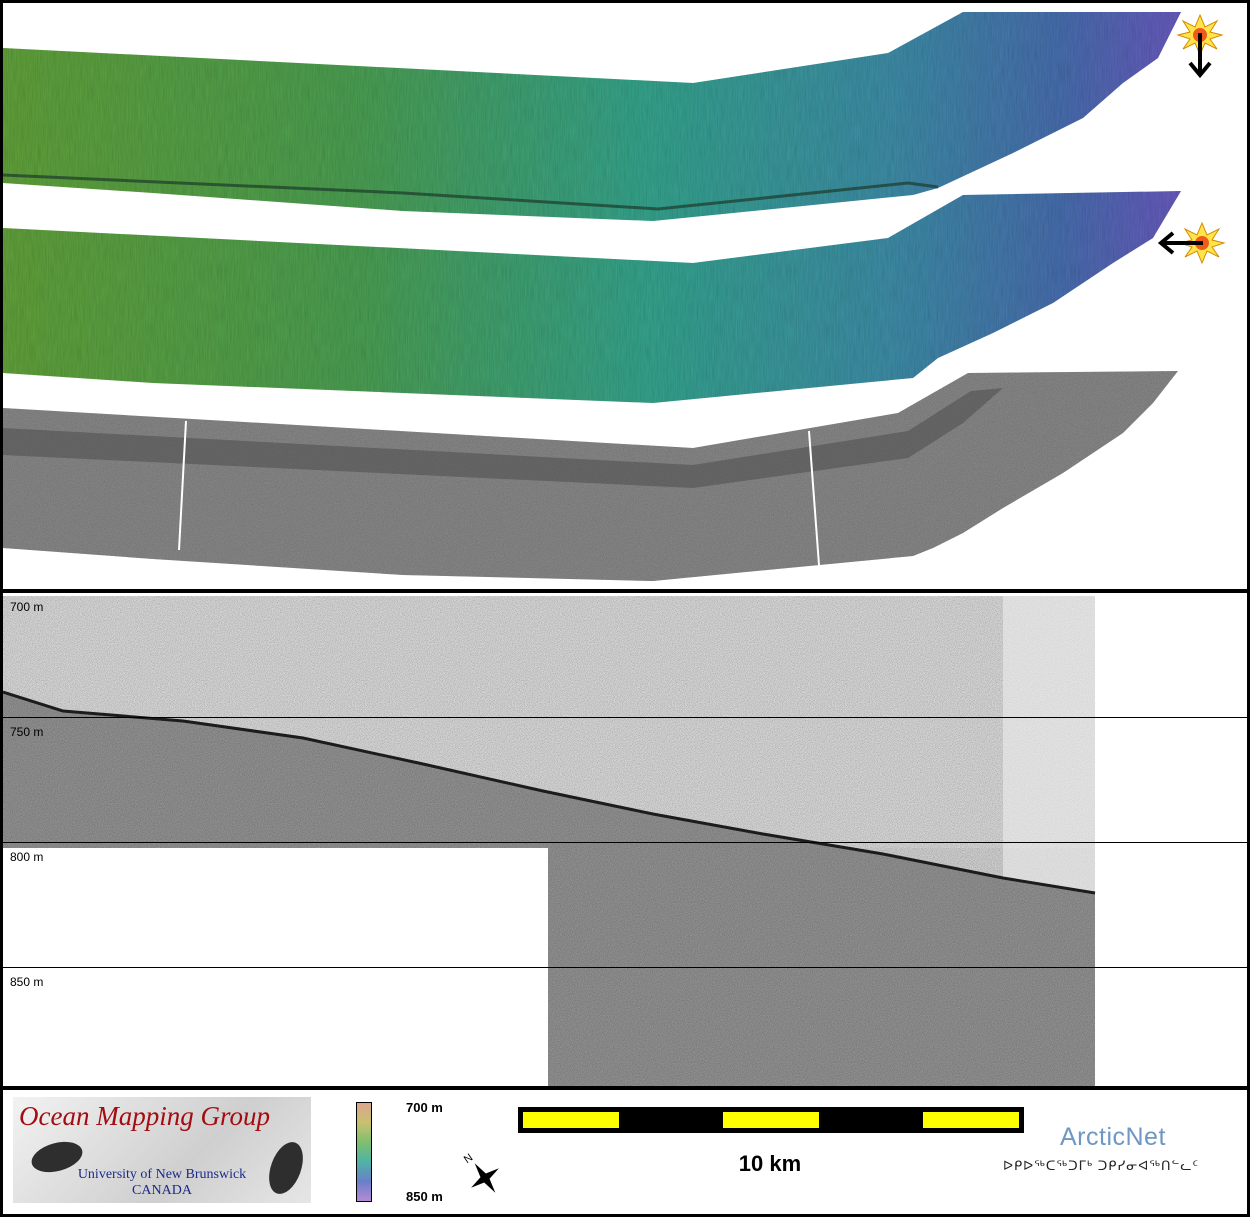 The height and width of the screenshot is (1217, 1250). Describe the element at coordinates (27, 607) in the screenshot. I see `depth-label-700: 700 m` at that location.